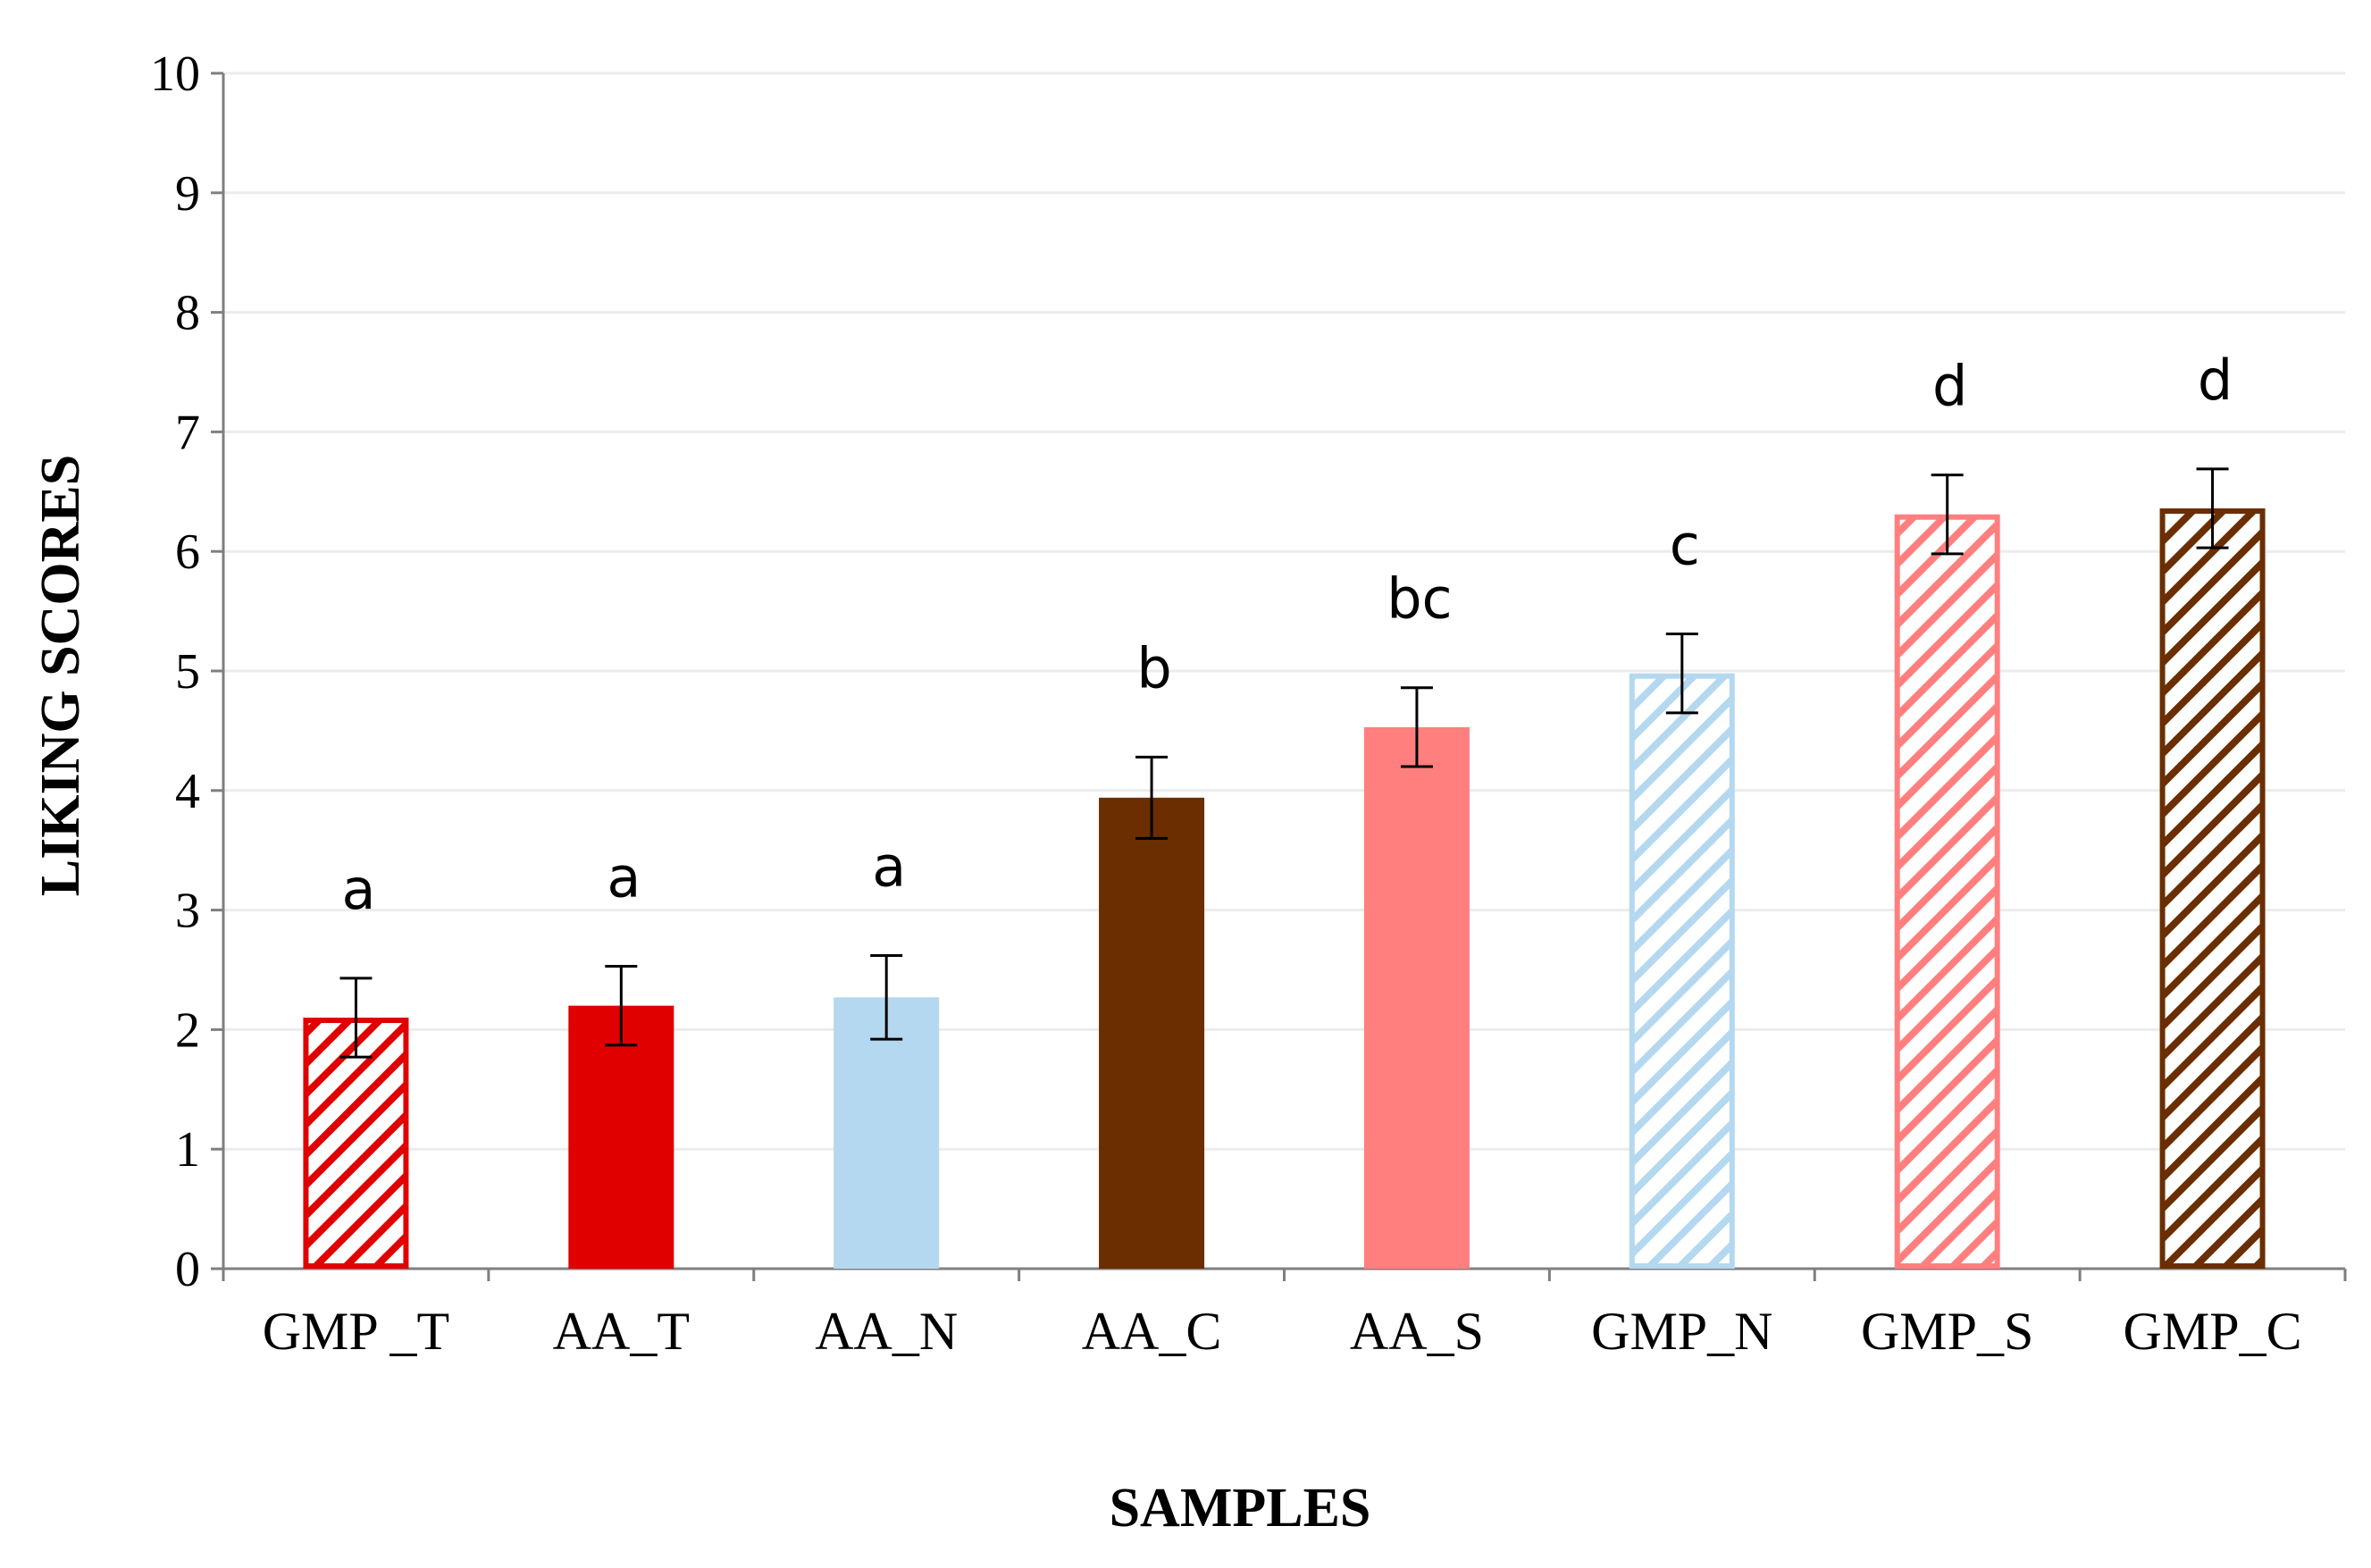 Image resolution: width=2371 pixels, height=1568 pixels. Describe the element at coordinates (187, 313) in the screenshot. I see `y-tick-label: 8` at that location.